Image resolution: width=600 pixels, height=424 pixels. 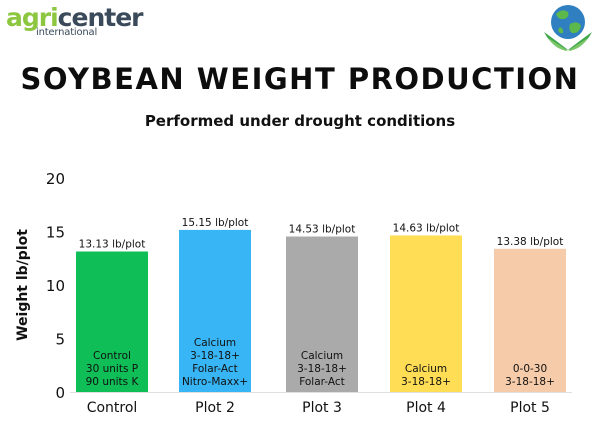 I want to click on chart-title: SOYBEAN WEIGHT PRODUCTION, so click(x=300, y=79).